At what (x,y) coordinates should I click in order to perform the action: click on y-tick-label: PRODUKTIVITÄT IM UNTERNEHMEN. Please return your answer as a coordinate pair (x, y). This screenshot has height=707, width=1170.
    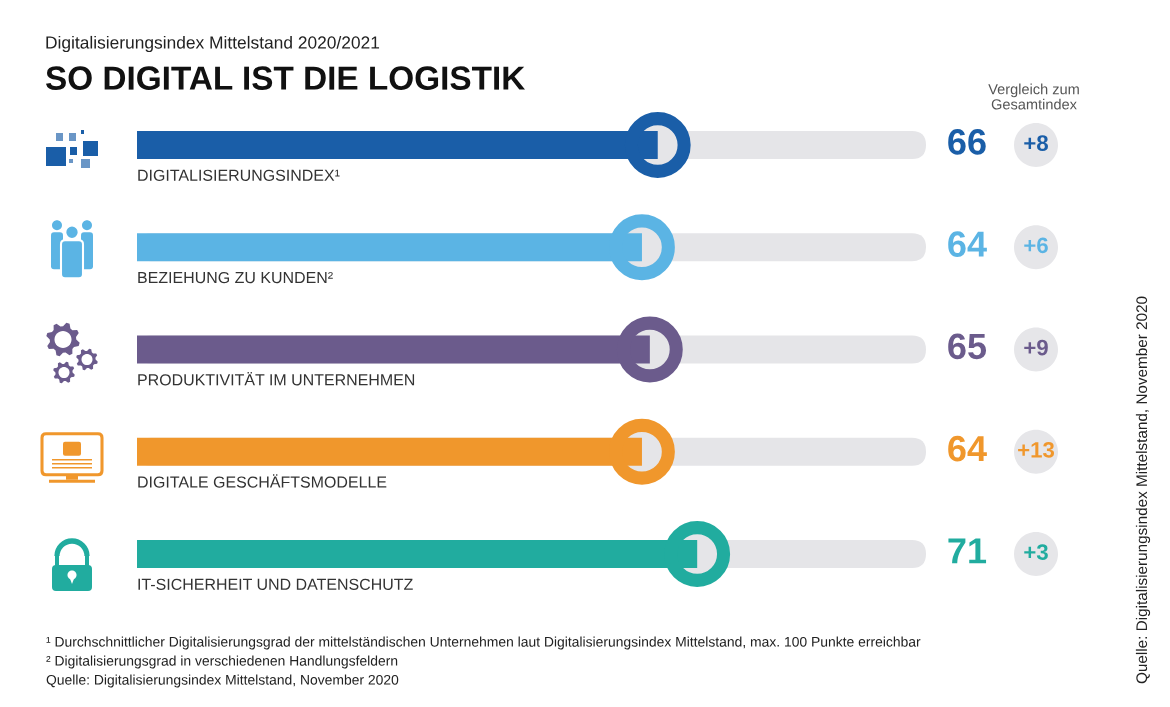
    Looking at the image, I should click on (276, 378).